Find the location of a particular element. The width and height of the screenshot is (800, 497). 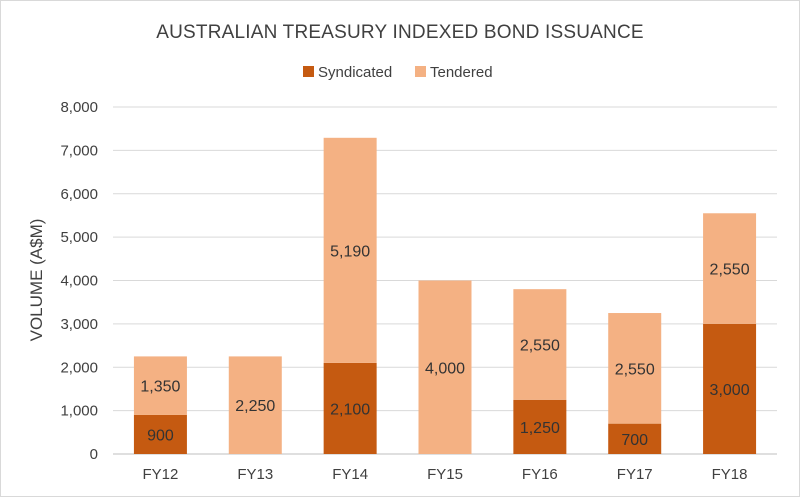

x-tick-label: FY18 is located at coordinates (730, 474).